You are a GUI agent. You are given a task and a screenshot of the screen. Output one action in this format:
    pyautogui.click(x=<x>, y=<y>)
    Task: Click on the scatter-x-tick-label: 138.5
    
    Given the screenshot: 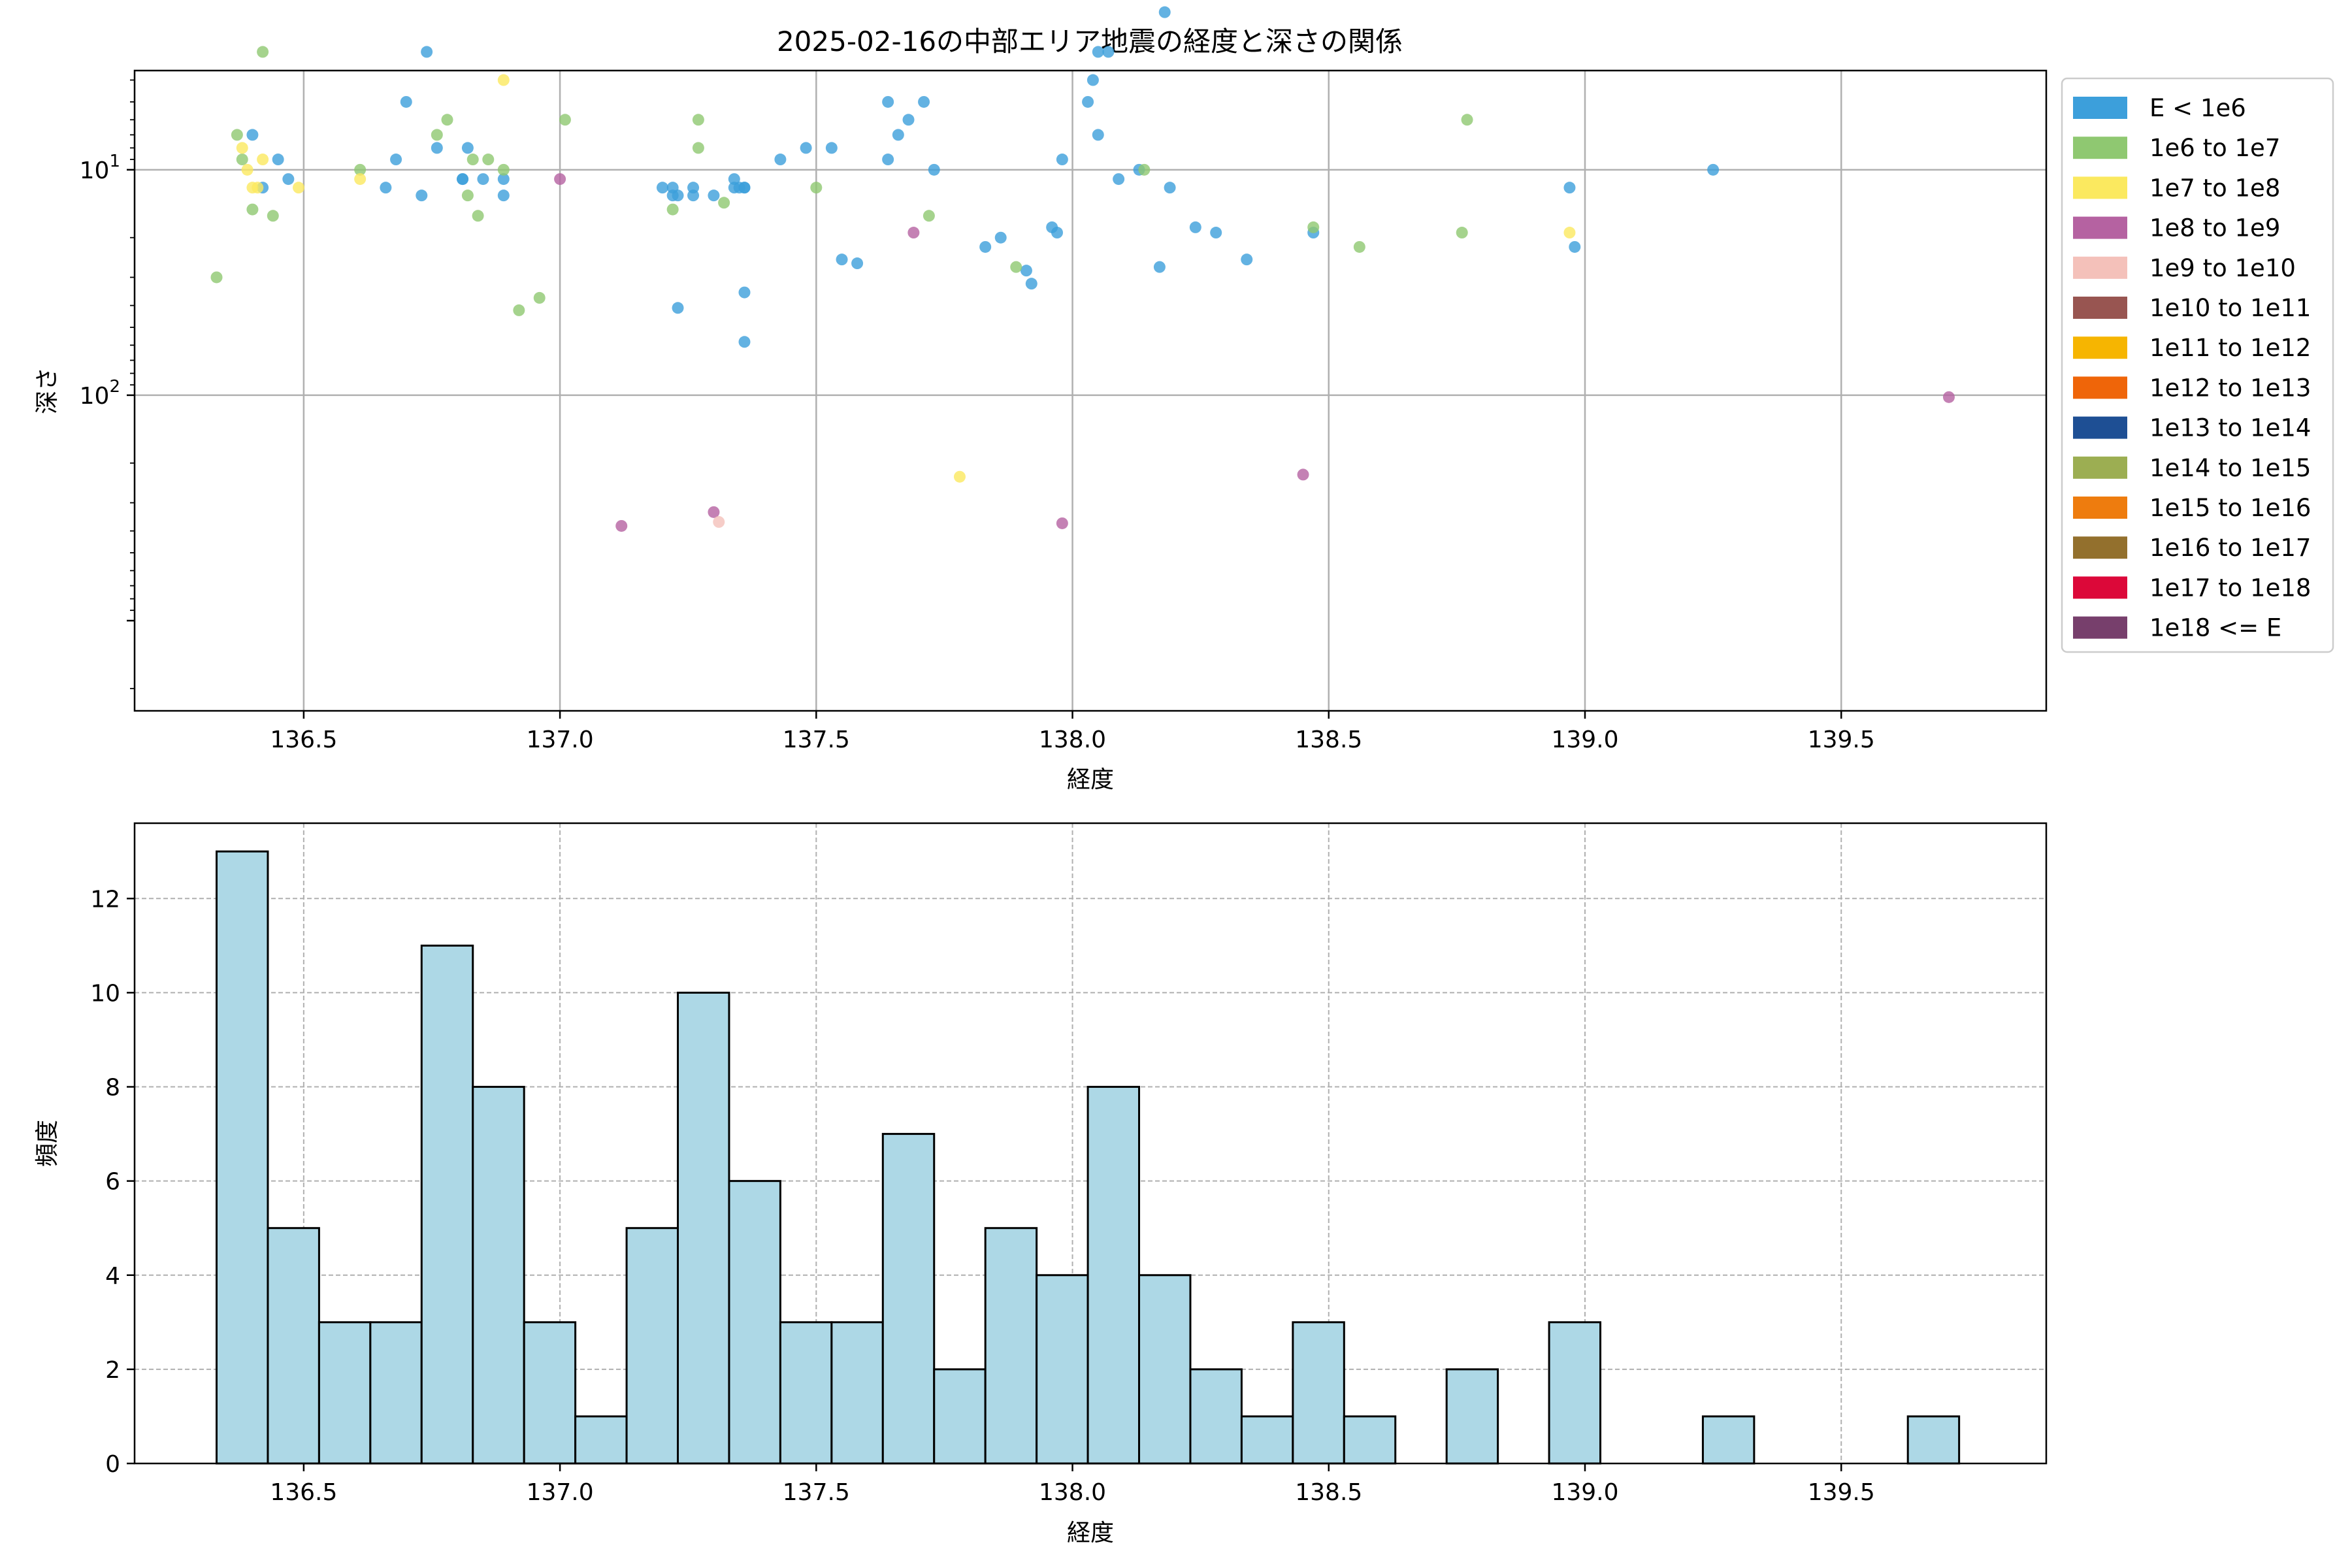 What is the action you would take?
    pyautogui.click(x=1328, y=740)
    